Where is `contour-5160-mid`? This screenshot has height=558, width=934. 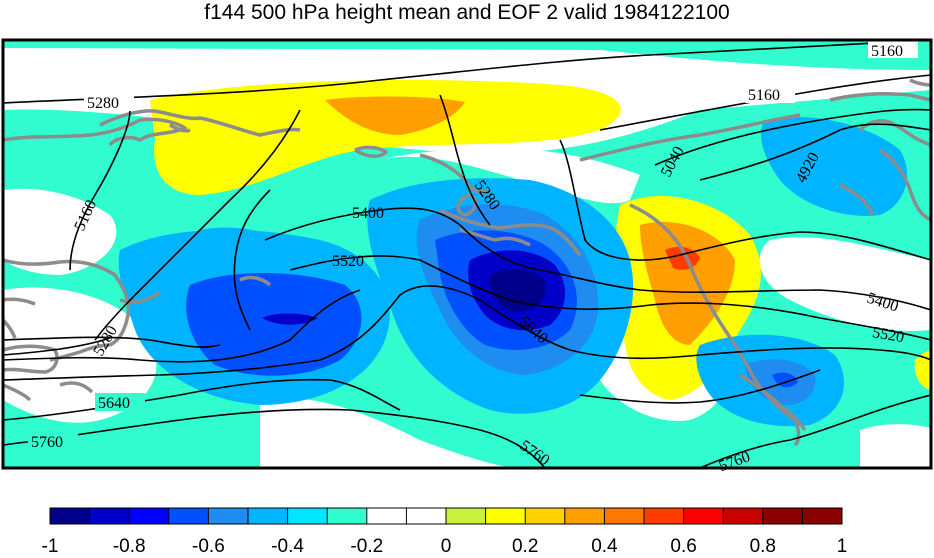 contour-5160-mid is located at coordinates (745, 200).